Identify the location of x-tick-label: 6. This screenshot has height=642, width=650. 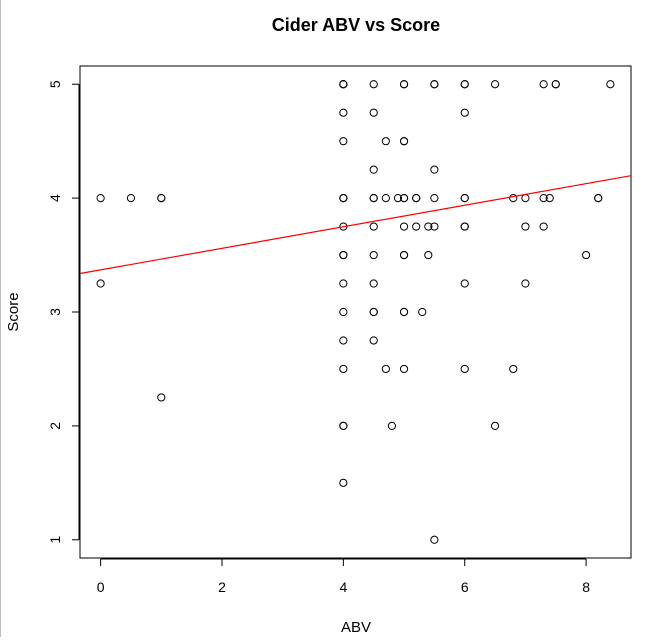
(465, 587).